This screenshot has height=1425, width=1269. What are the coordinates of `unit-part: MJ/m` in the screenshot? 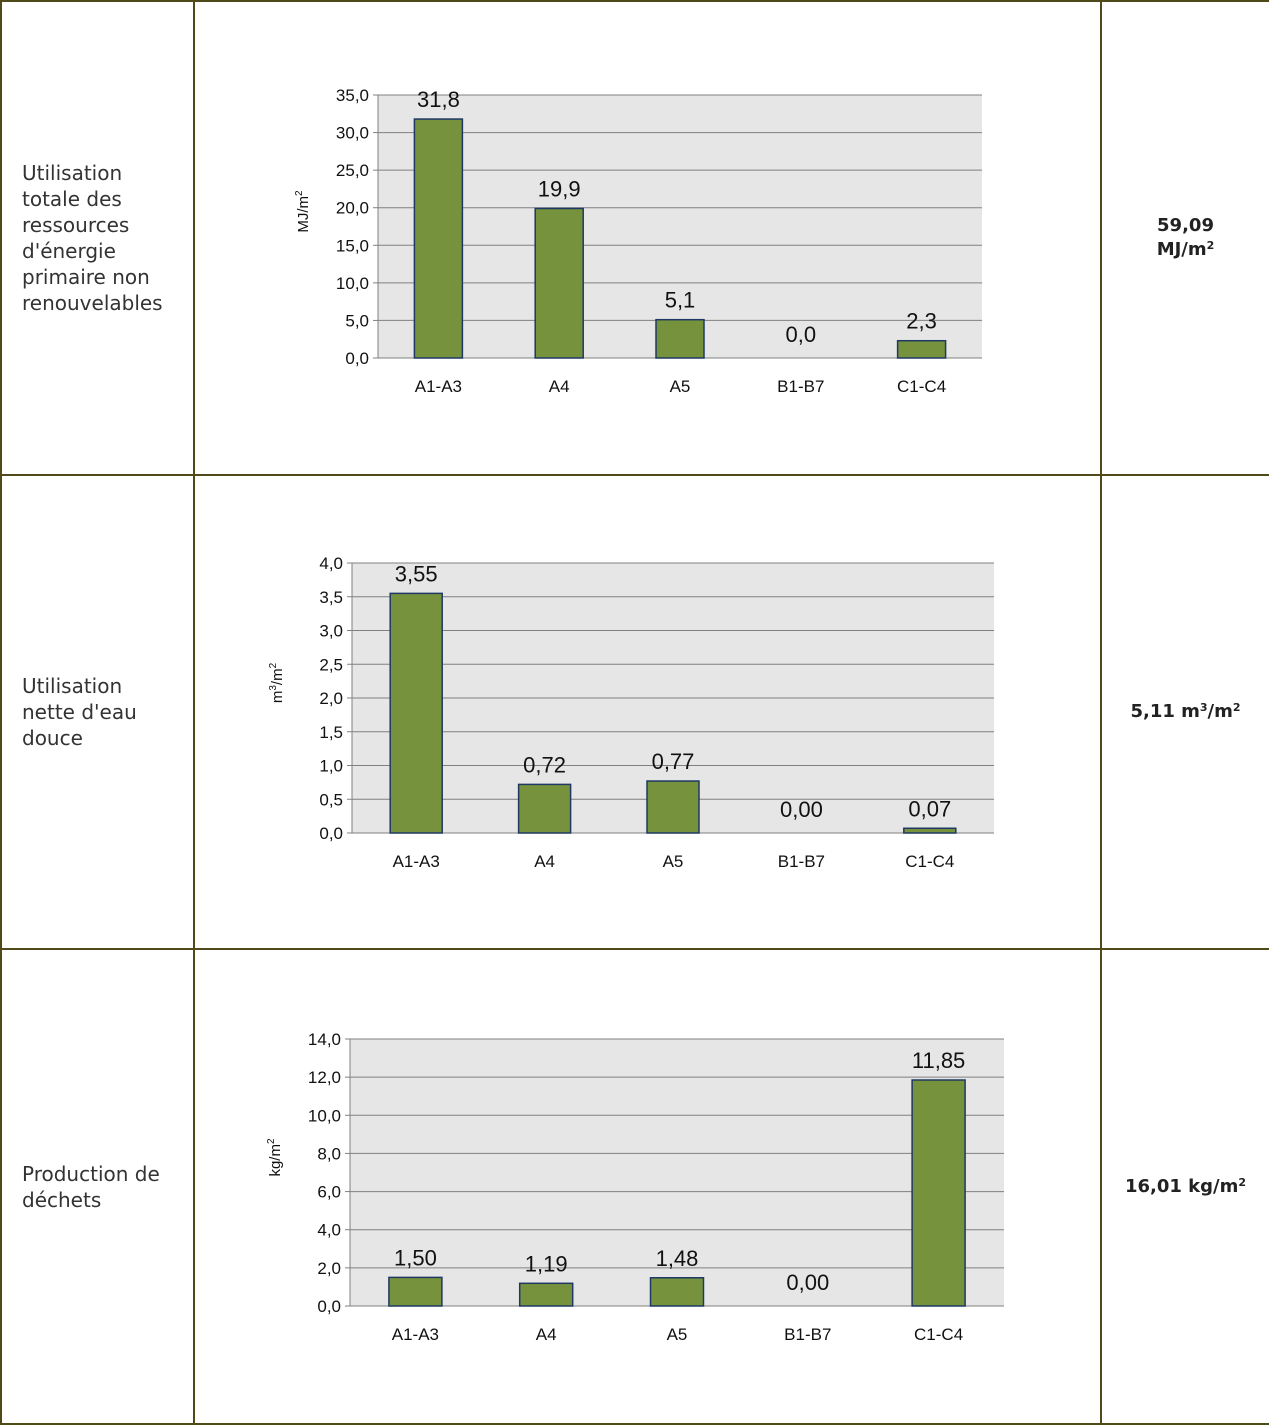 It's located at (303, 214).